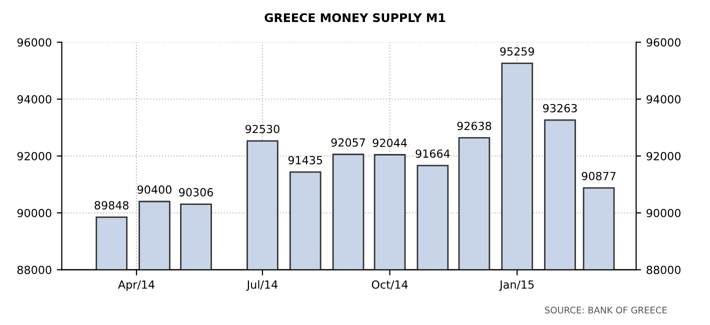 This screenshot has height=325, width=710. Describe the element at coordinates (663, 42) in the screenshot. I see `y2-tick-label: 96000` at that location.